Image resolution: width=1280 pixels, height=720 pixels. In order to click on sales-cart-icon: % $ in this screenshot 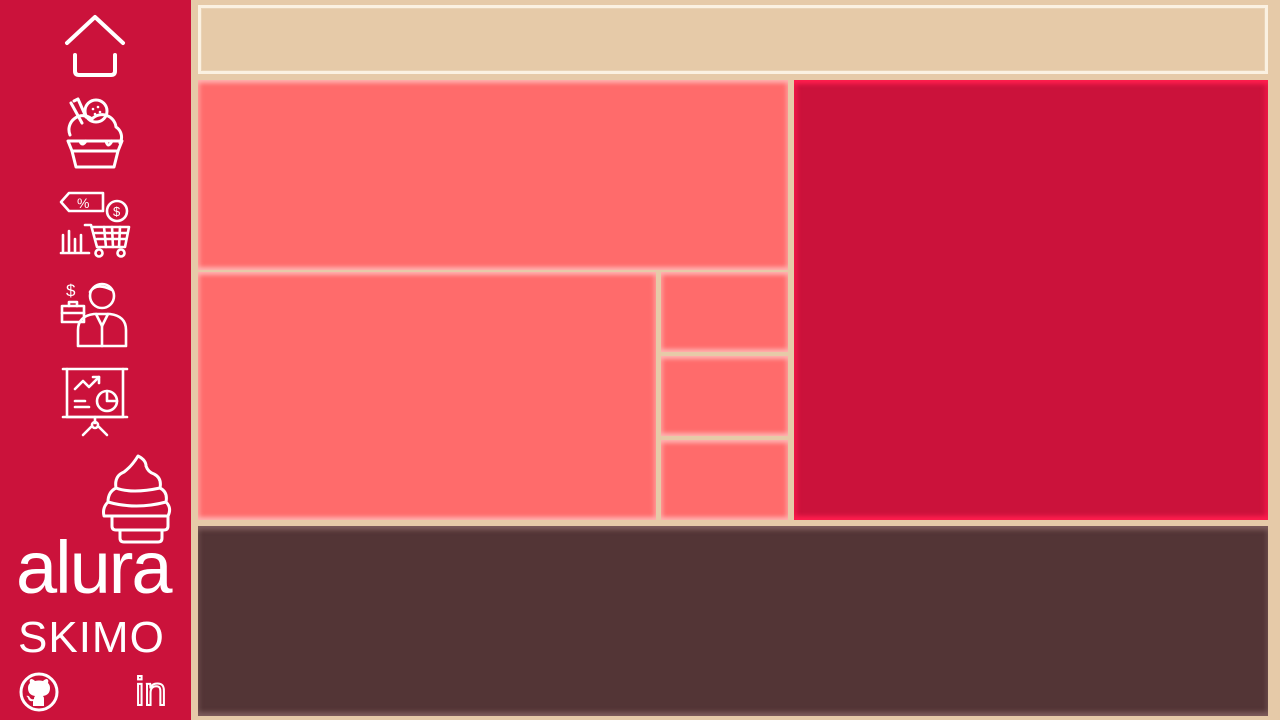, I will do `click(95, 224)`.